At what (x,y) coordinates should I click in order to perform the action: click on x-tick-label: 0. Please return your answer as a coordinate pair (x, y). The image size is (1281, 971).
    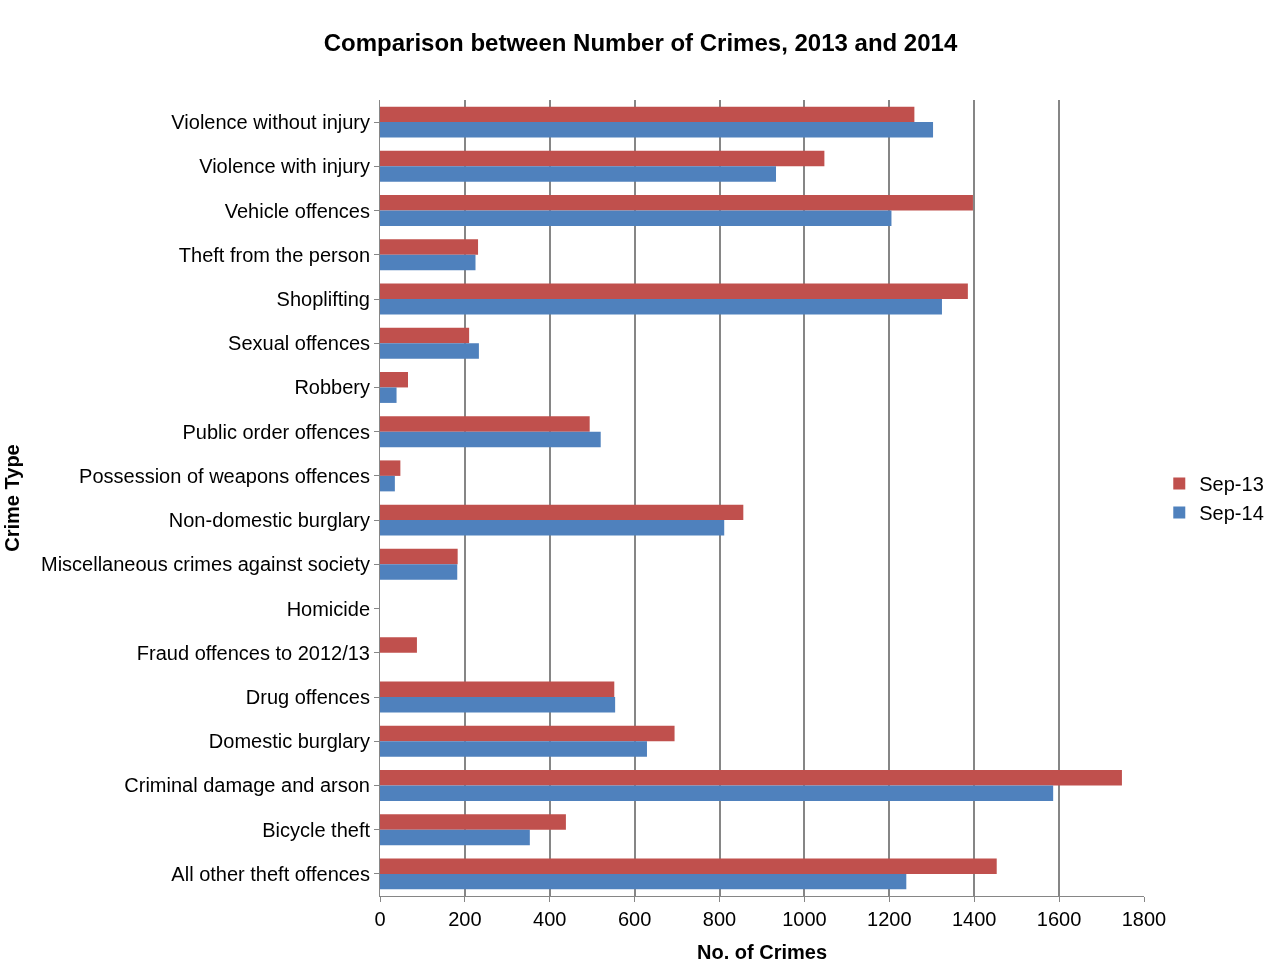
    Looking at the image, I should click on (380, 919).